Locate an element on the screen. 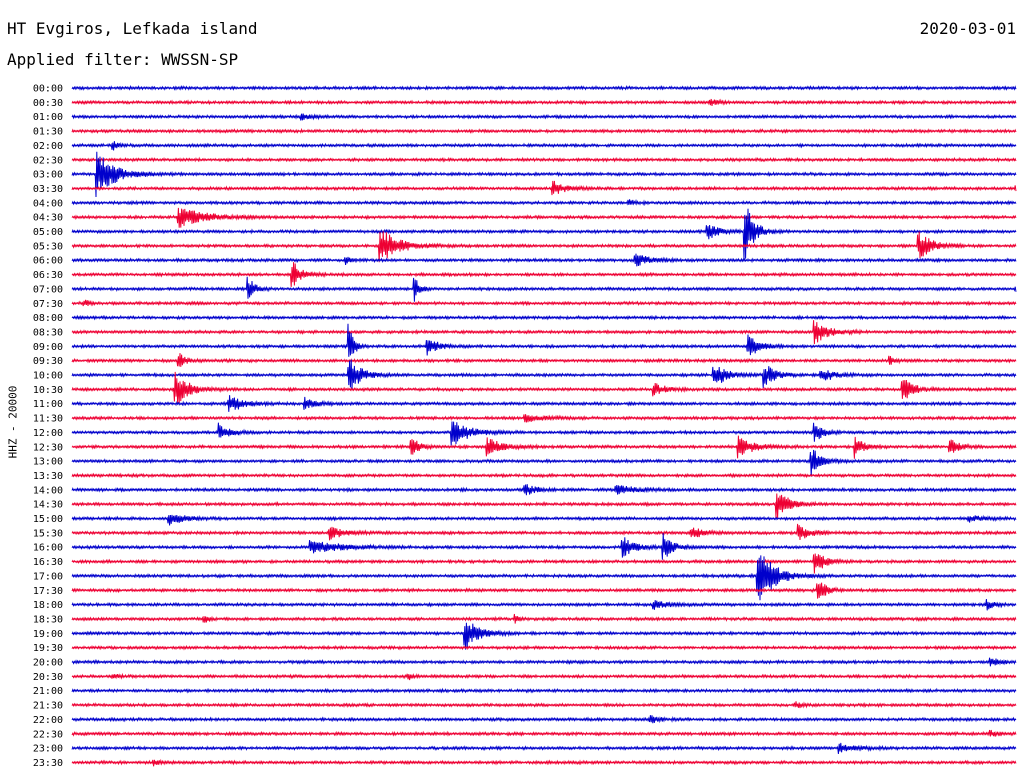 The height and width of the screenshot is (780, 1024). time-label: 16:00 is located at coordinates (48, 548).